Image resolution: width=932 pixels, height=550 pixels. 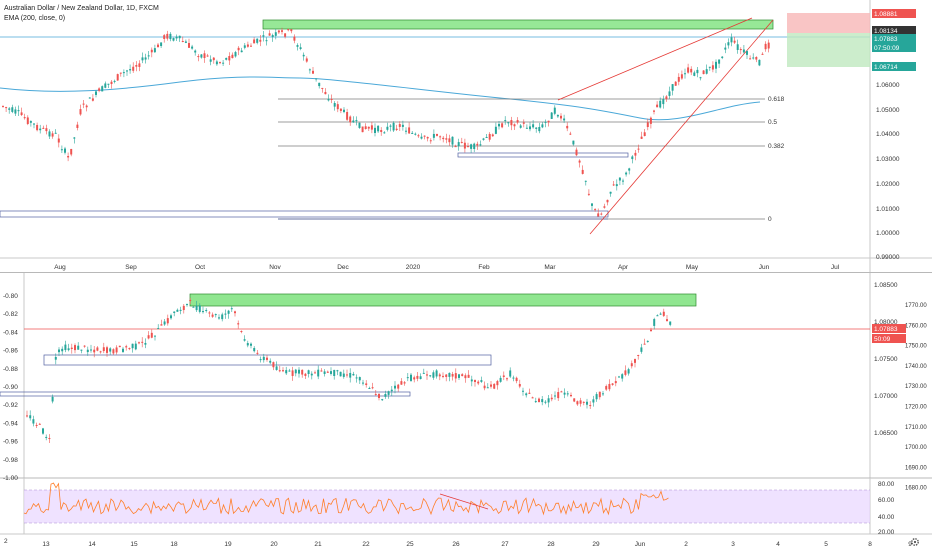 I want to click on time-axis-label: May, so click(x=692, y=267).